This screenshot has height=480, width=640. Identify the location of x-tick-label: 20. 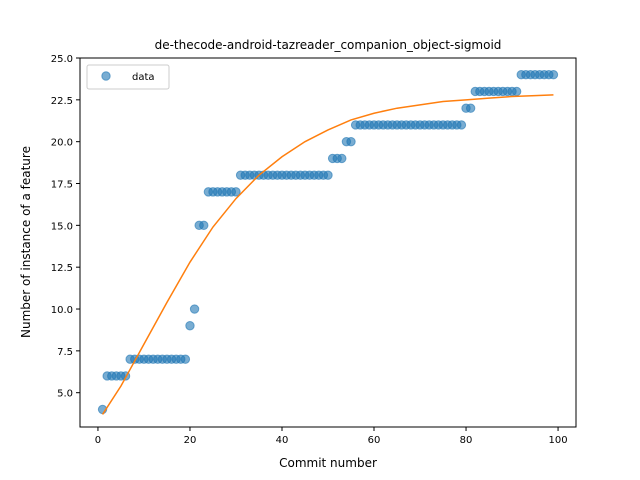
(190, 440).